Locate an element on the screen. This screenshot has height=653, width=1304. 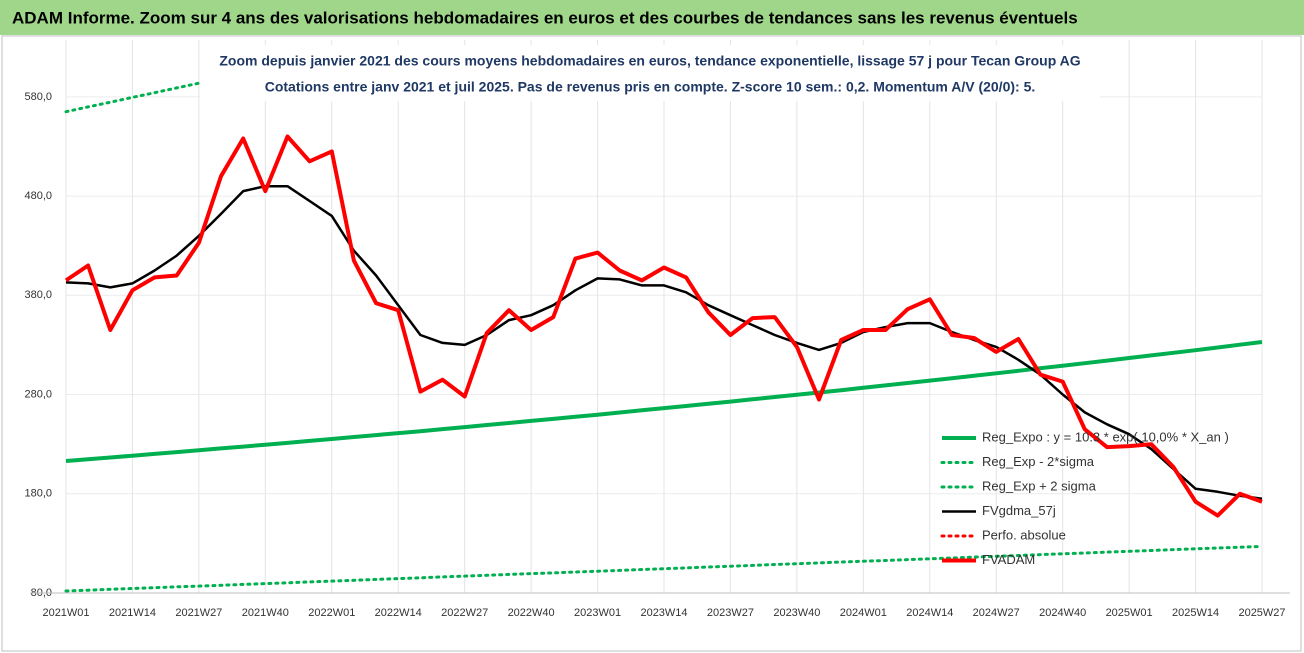
x-tick-label: 2025W14 is located at coordinates (1195, 613).